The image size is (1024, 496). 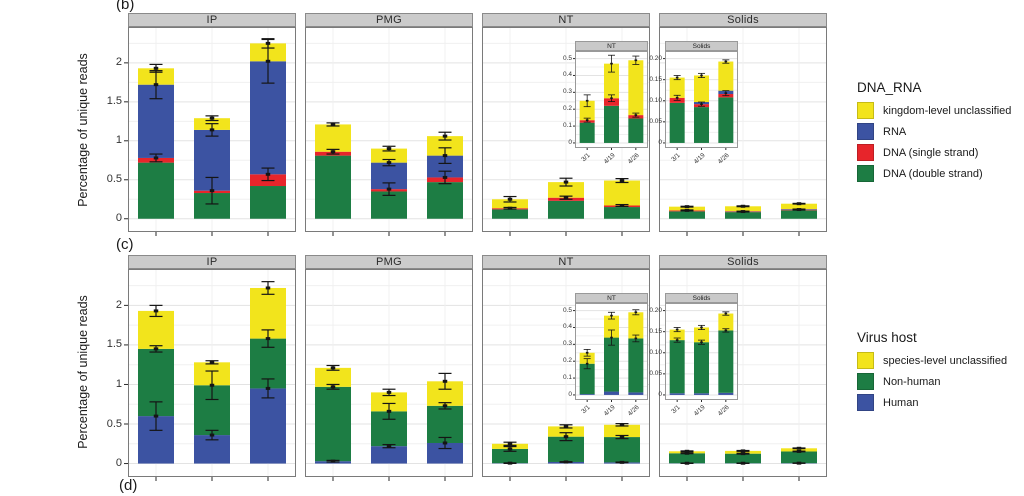 What do you see at coordinates (567, 344) in the screenshot?
I see `inset-y-tick-label: 0.3` at bounding box center [567, 344].